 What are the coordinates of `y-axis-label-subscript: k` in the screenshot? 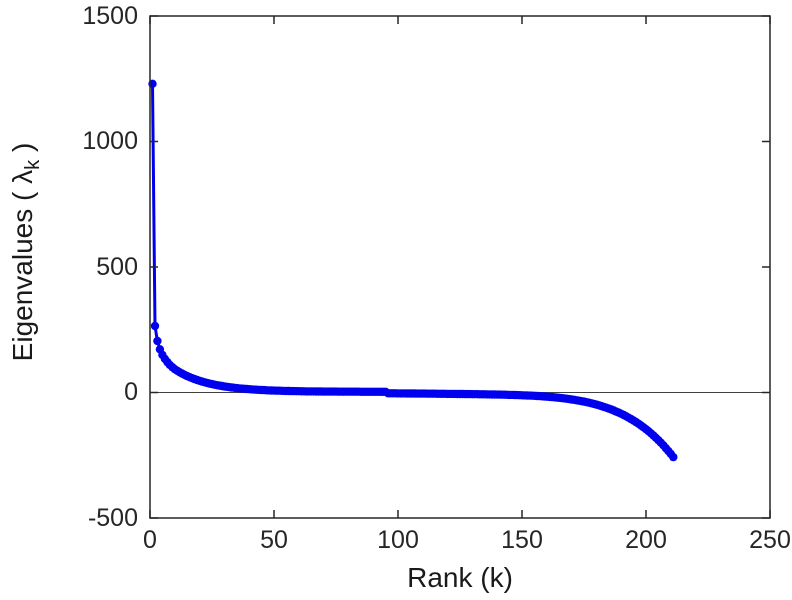 It's located at (32, 164).